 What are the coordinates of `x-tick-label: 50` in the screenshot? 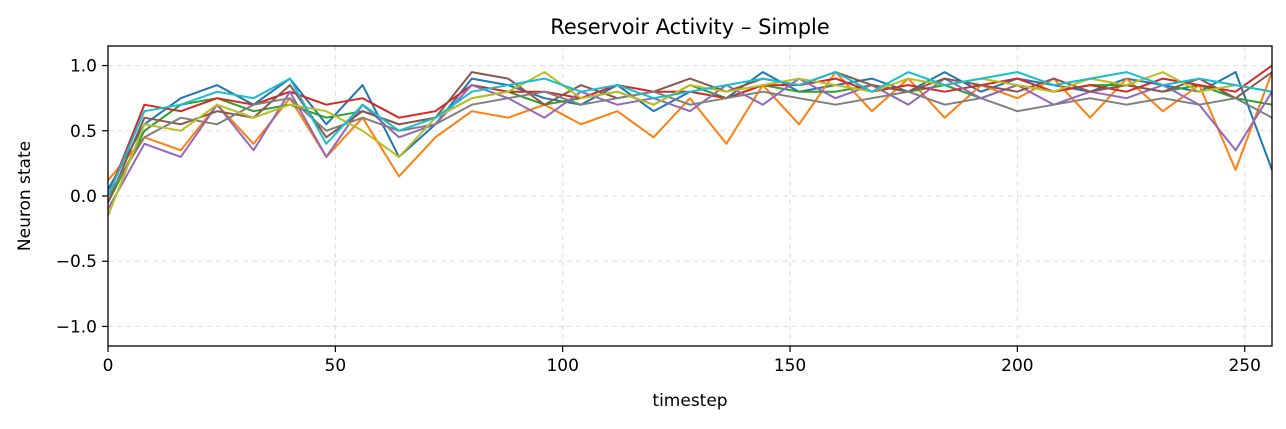 It's located at (336, 366).